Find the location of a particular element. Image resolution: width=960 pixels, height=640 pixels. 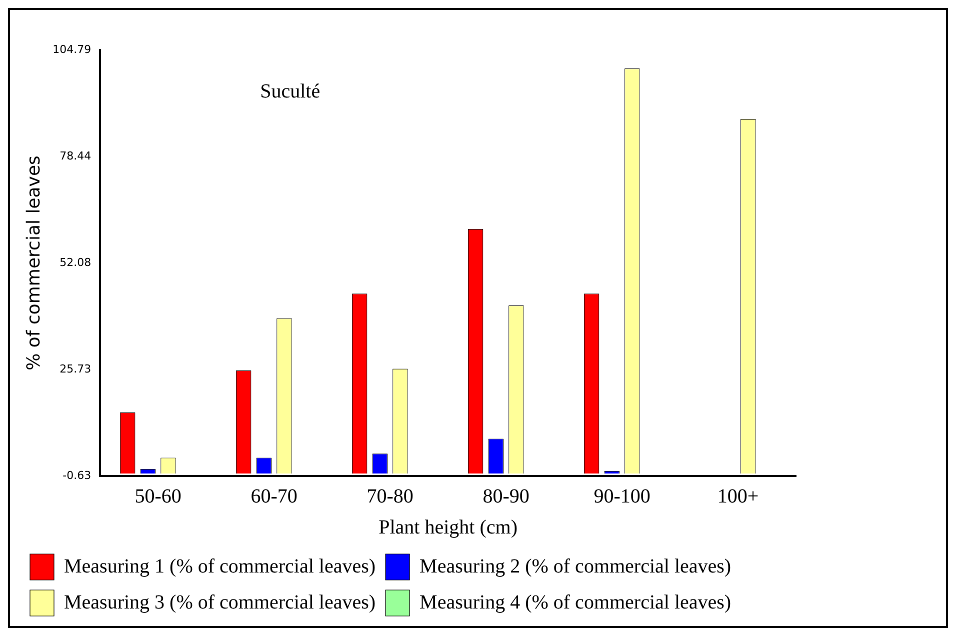

x-tick-label: 60-70 is located at coordinates (274, 496).